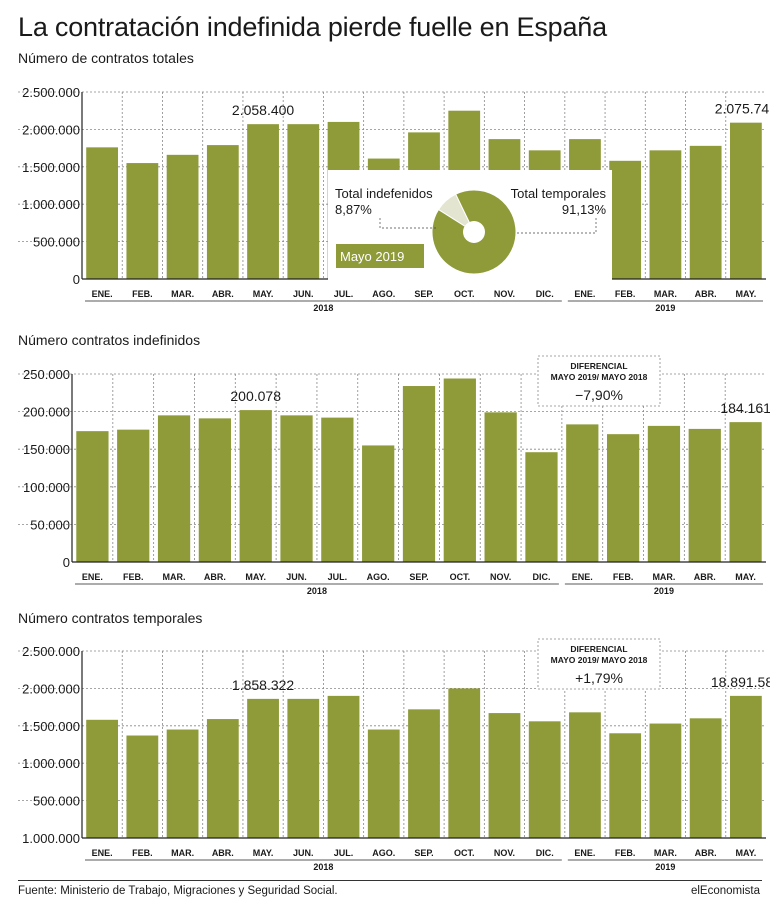  What do you see at coordinates (384, 193) in the screenshot?
I see `pie-label-indefinidos: Total indefenidos` at bounding box center [384, 193].